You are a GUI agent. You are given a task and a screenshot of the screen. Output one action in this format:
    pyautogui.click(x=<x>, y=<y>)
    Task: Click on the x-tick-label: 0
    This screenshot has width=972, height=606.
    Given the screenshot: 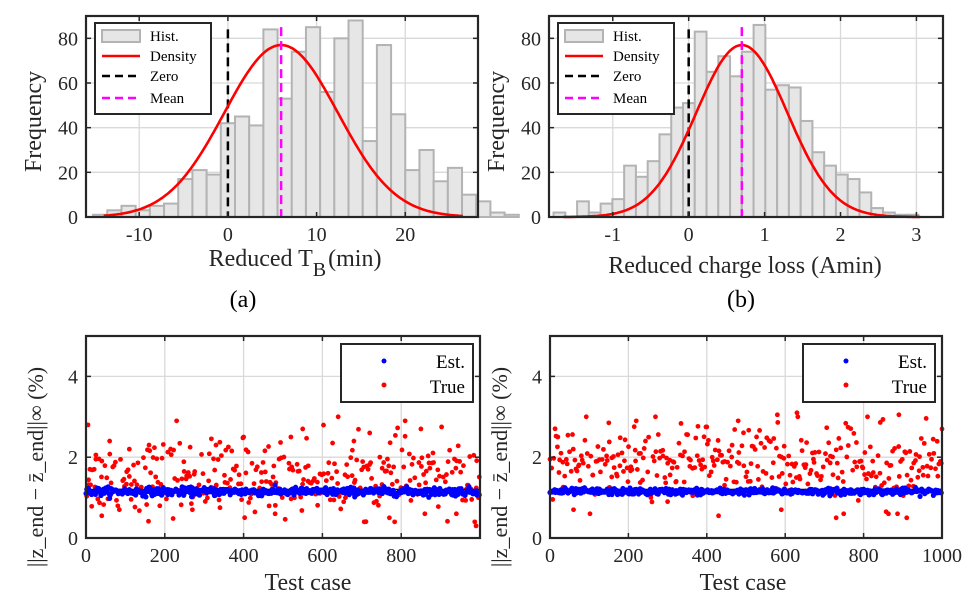 What is the action you would take?
    pyautogui.click(x=550, y=556)
    